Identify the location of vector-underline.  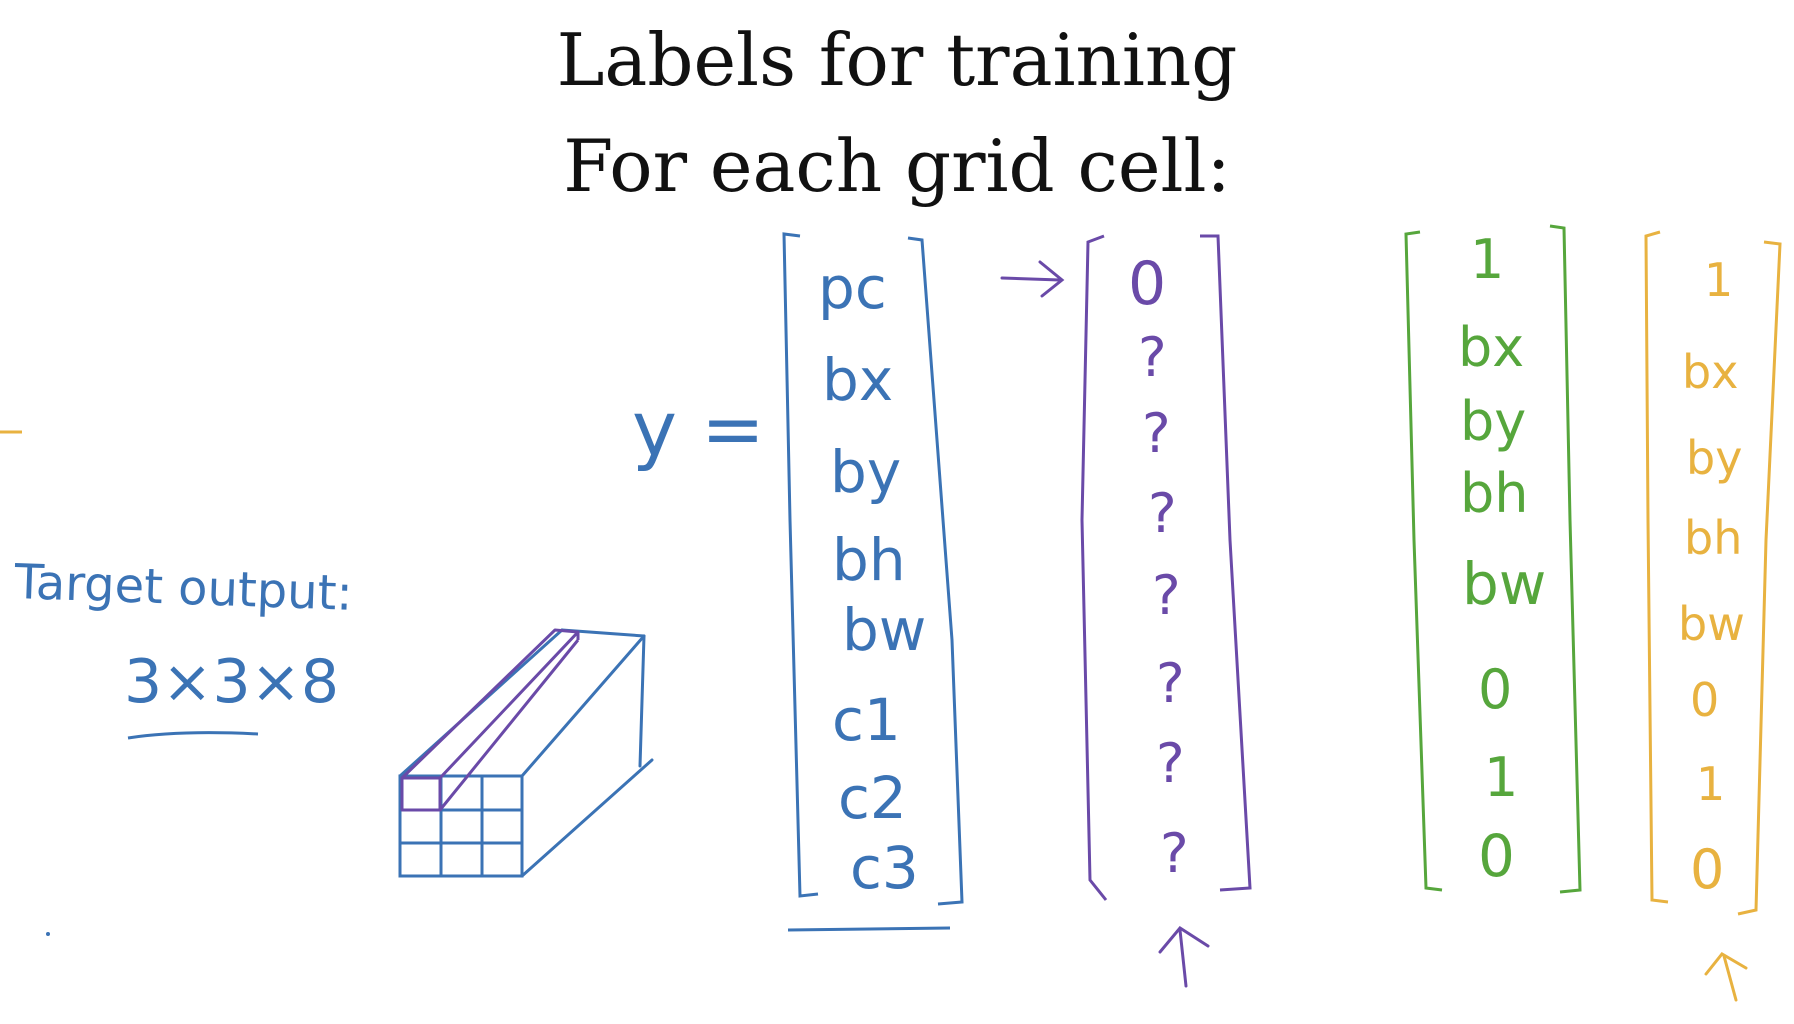
(869, 929).